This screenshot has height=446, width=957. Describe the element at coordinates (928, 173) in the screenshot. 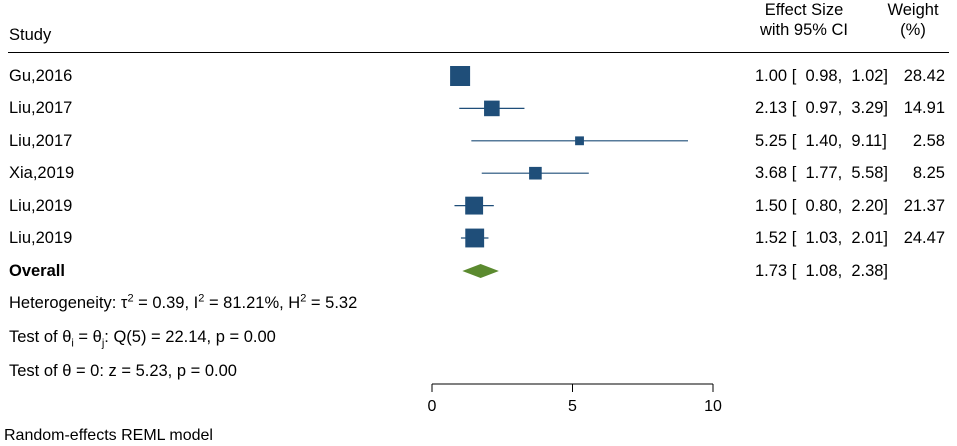

I see `study-weight: 8.25` at that location.